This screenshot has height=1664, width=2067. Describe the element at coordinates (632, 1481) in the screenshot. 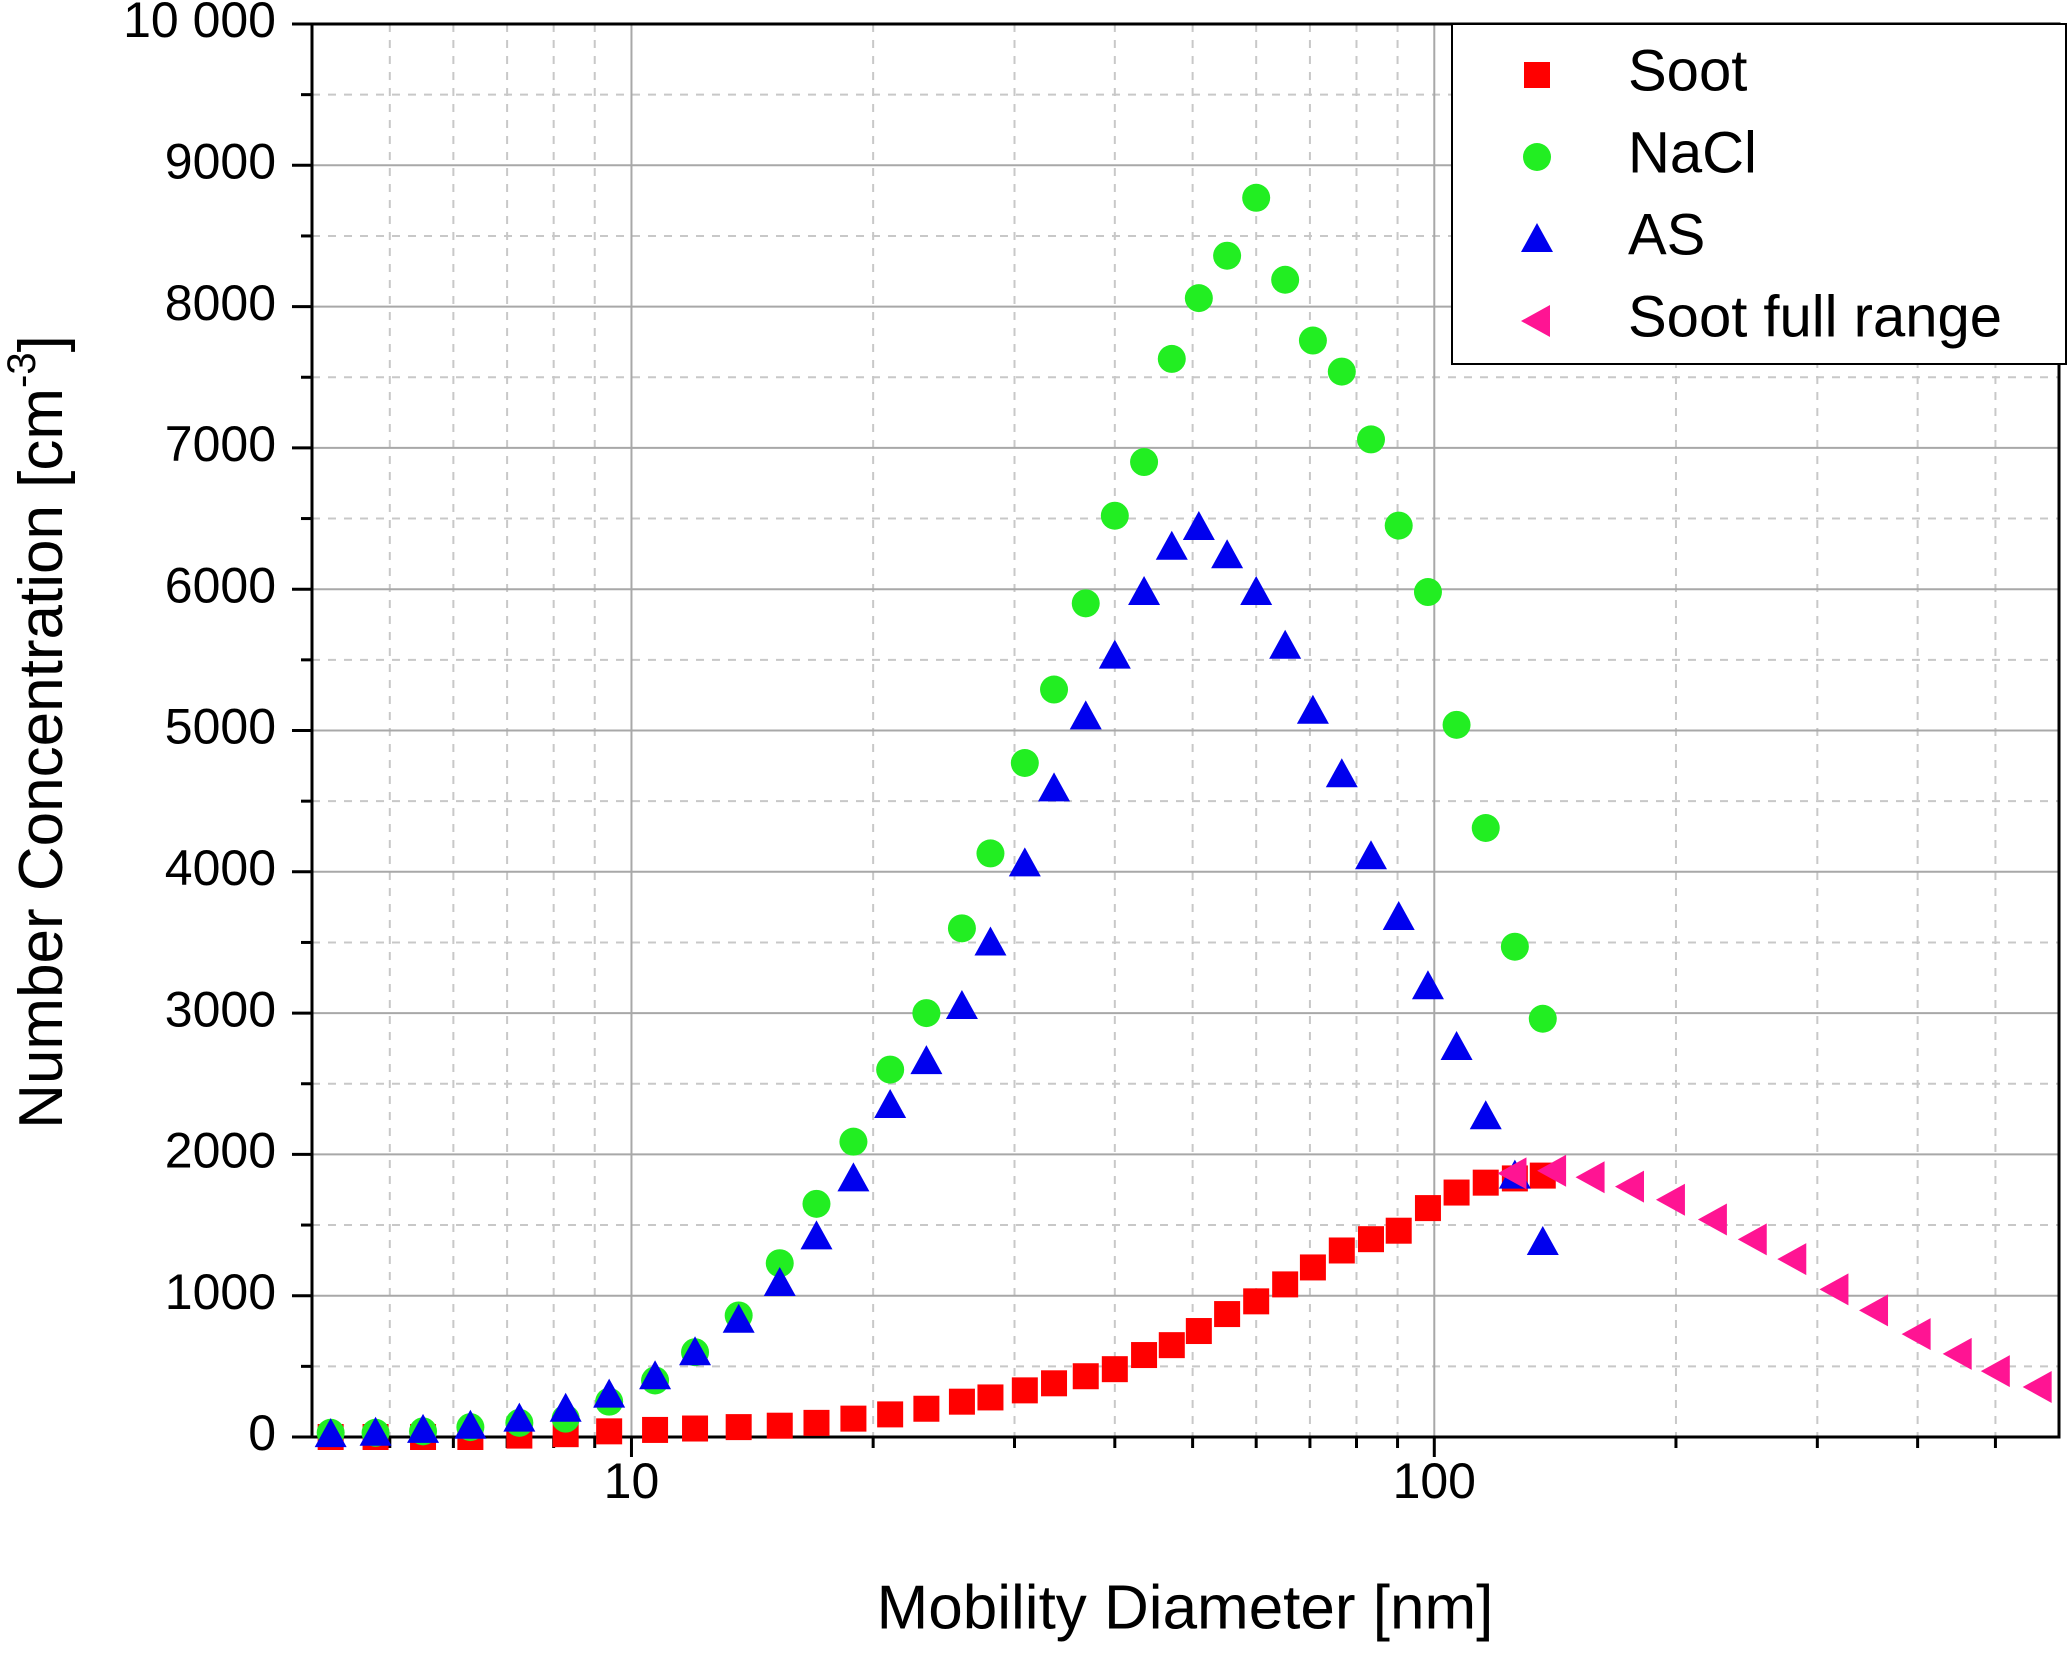

I see `x-tick-label: 10` at that location.